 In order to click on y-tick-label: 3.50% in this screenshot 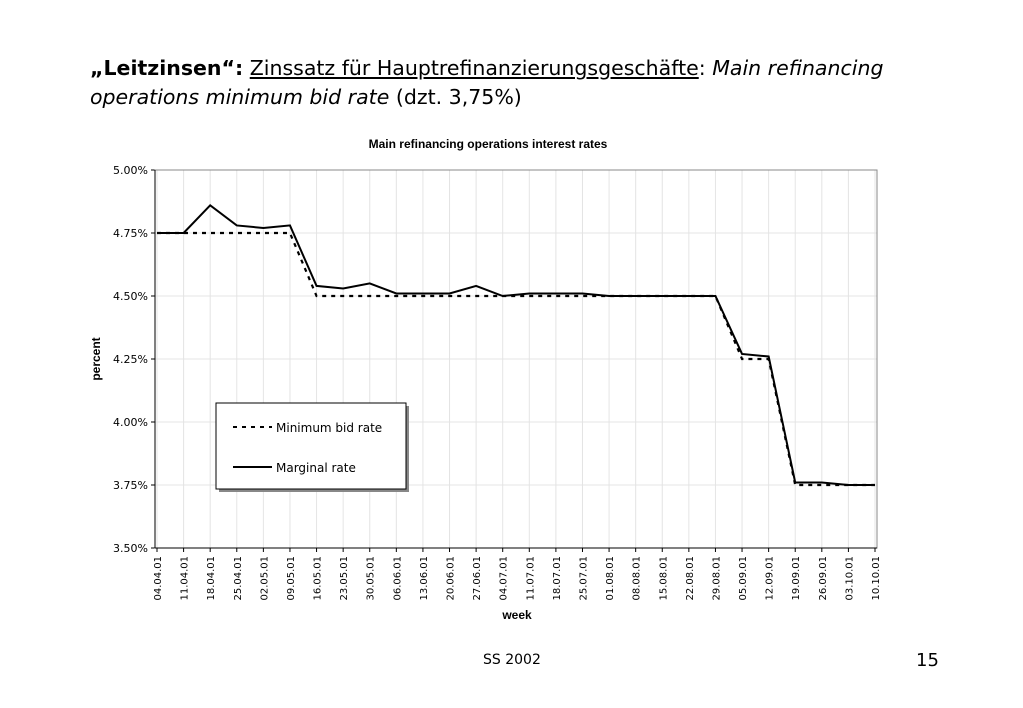, I will do `click(130, 548)`.